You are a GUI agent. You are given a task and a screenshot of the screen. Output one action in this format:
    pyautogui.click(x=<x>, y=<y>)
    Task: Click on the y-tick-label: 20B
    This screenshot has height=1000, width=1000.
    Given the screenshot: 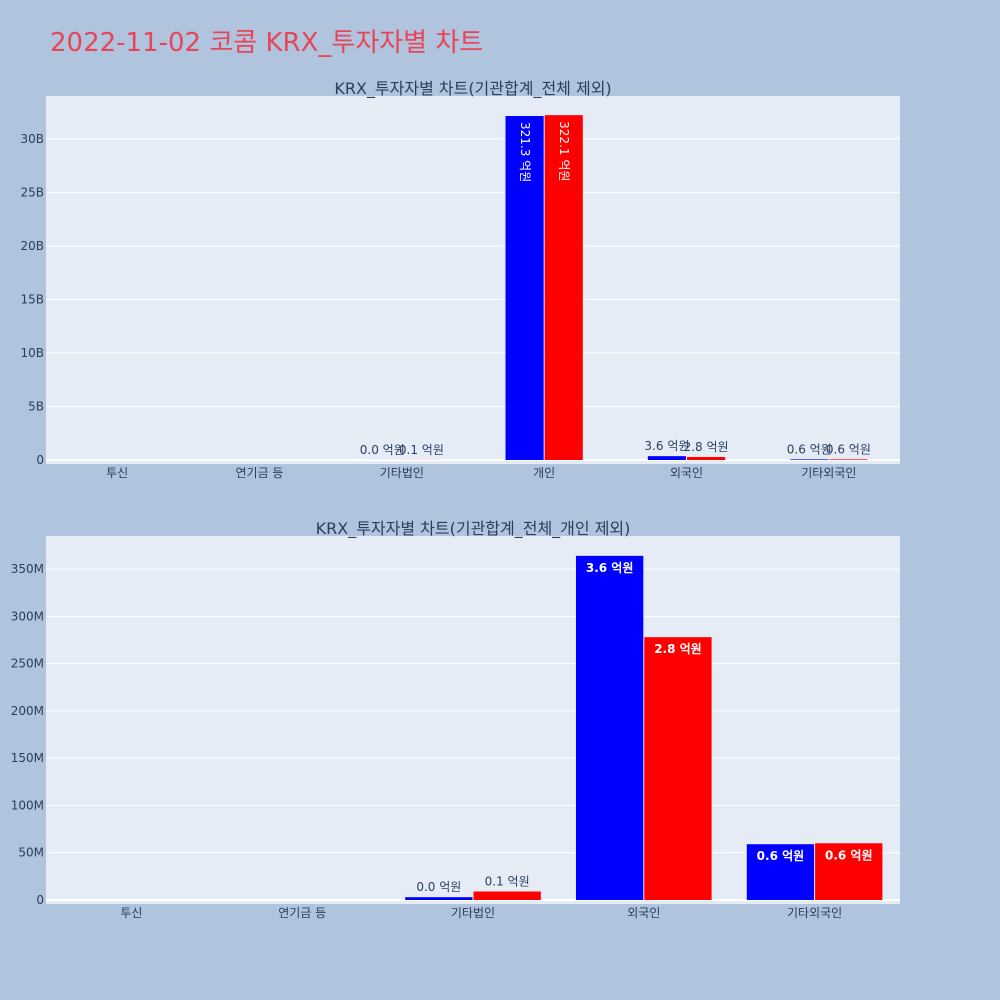 What is the action you would take?
    pyautogui.click(x=32, y=246)
    